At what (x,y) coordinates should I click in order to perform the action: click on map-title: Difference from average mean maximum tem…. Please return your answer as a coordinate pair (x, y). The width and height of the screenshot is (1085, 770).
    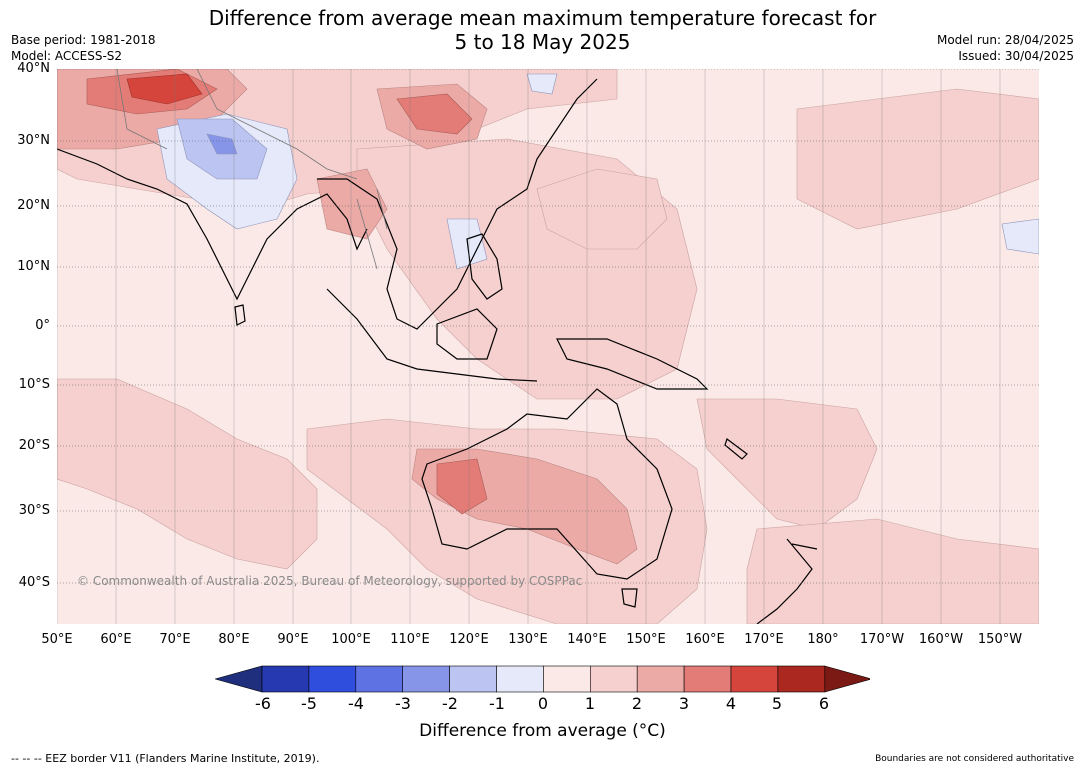
    Looking at the image, I should click on (542, 30).